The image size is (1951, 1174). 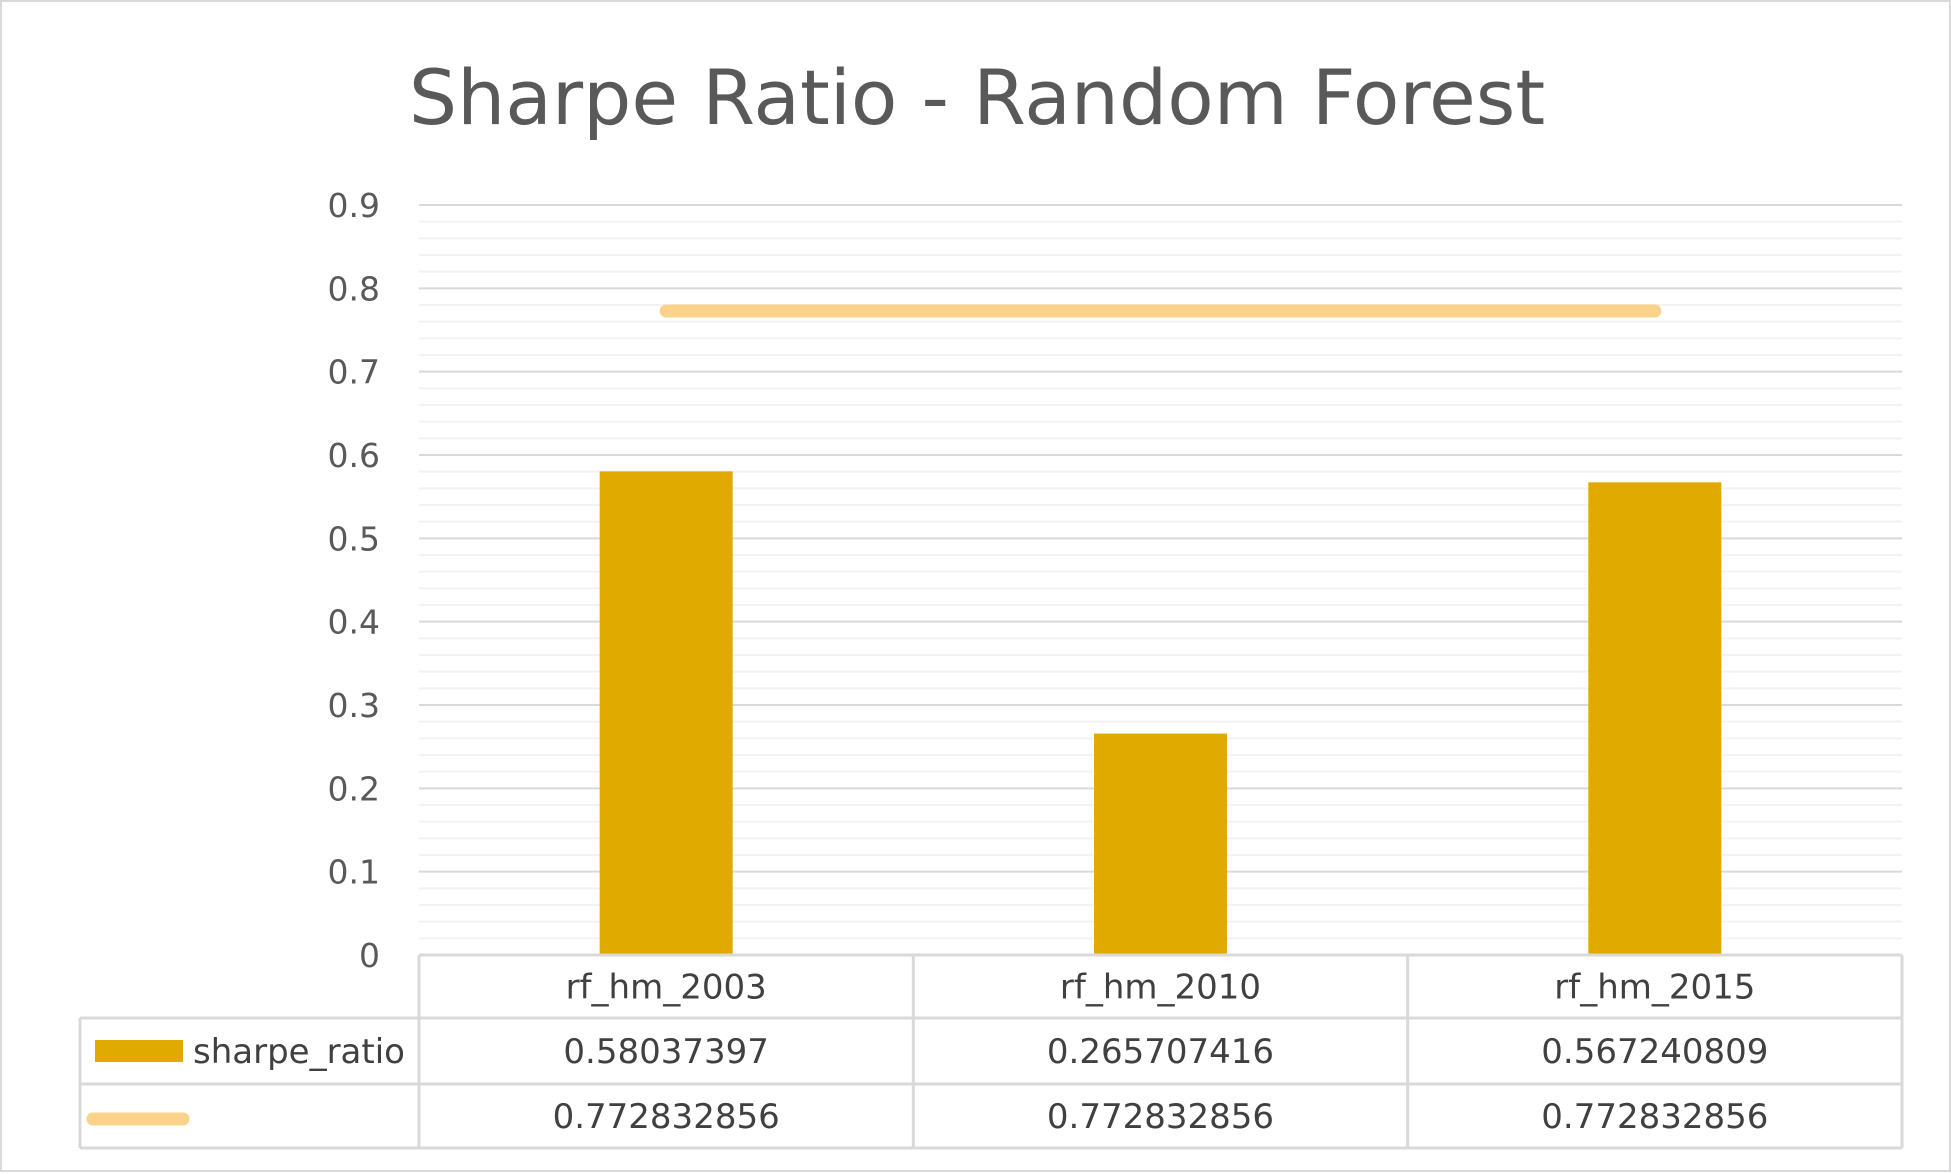 I want to click on table-value: 0.265707416, so click(x=1160, y=1052).